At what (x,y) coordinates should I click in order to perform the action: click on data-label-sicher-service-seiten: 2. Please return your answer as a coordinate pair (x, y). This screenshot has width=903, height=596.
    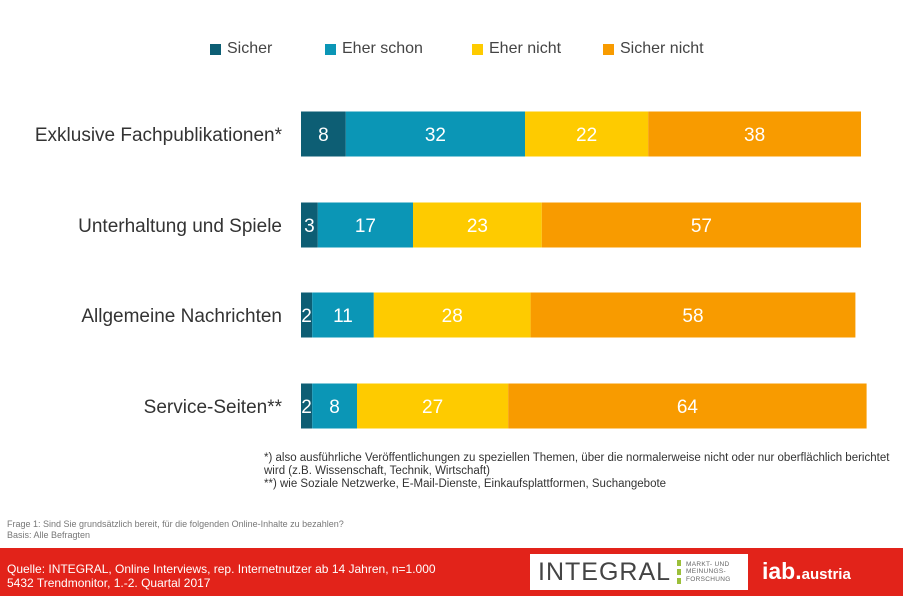
    Looking at the image, I should click on (306, 407).